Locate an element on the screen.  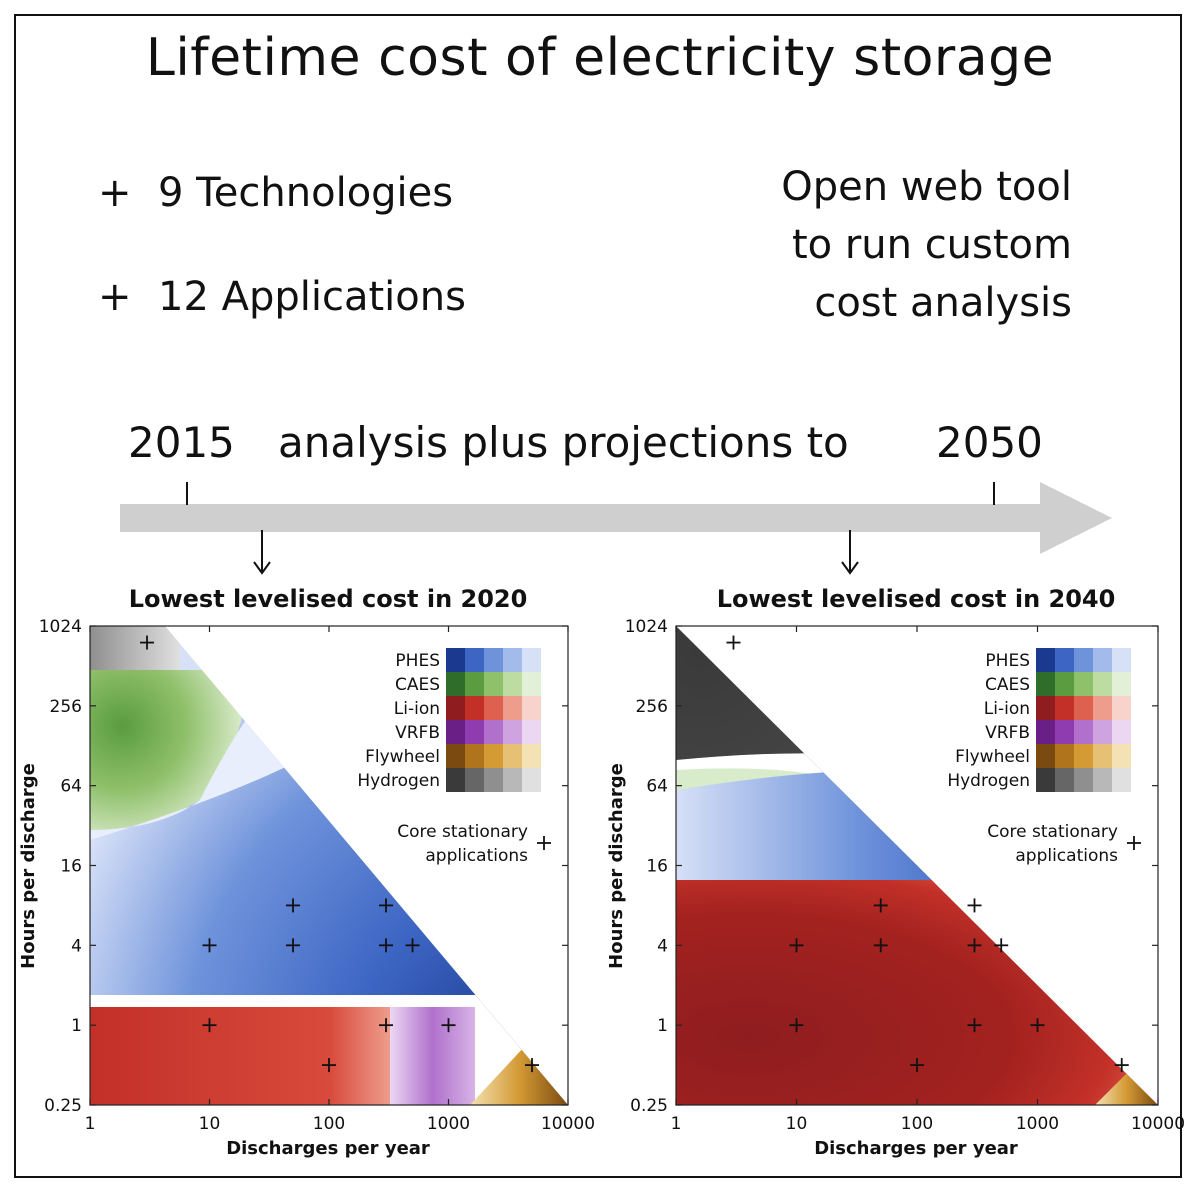
y-tick-label: 256 is located at coordinates (652, 707).